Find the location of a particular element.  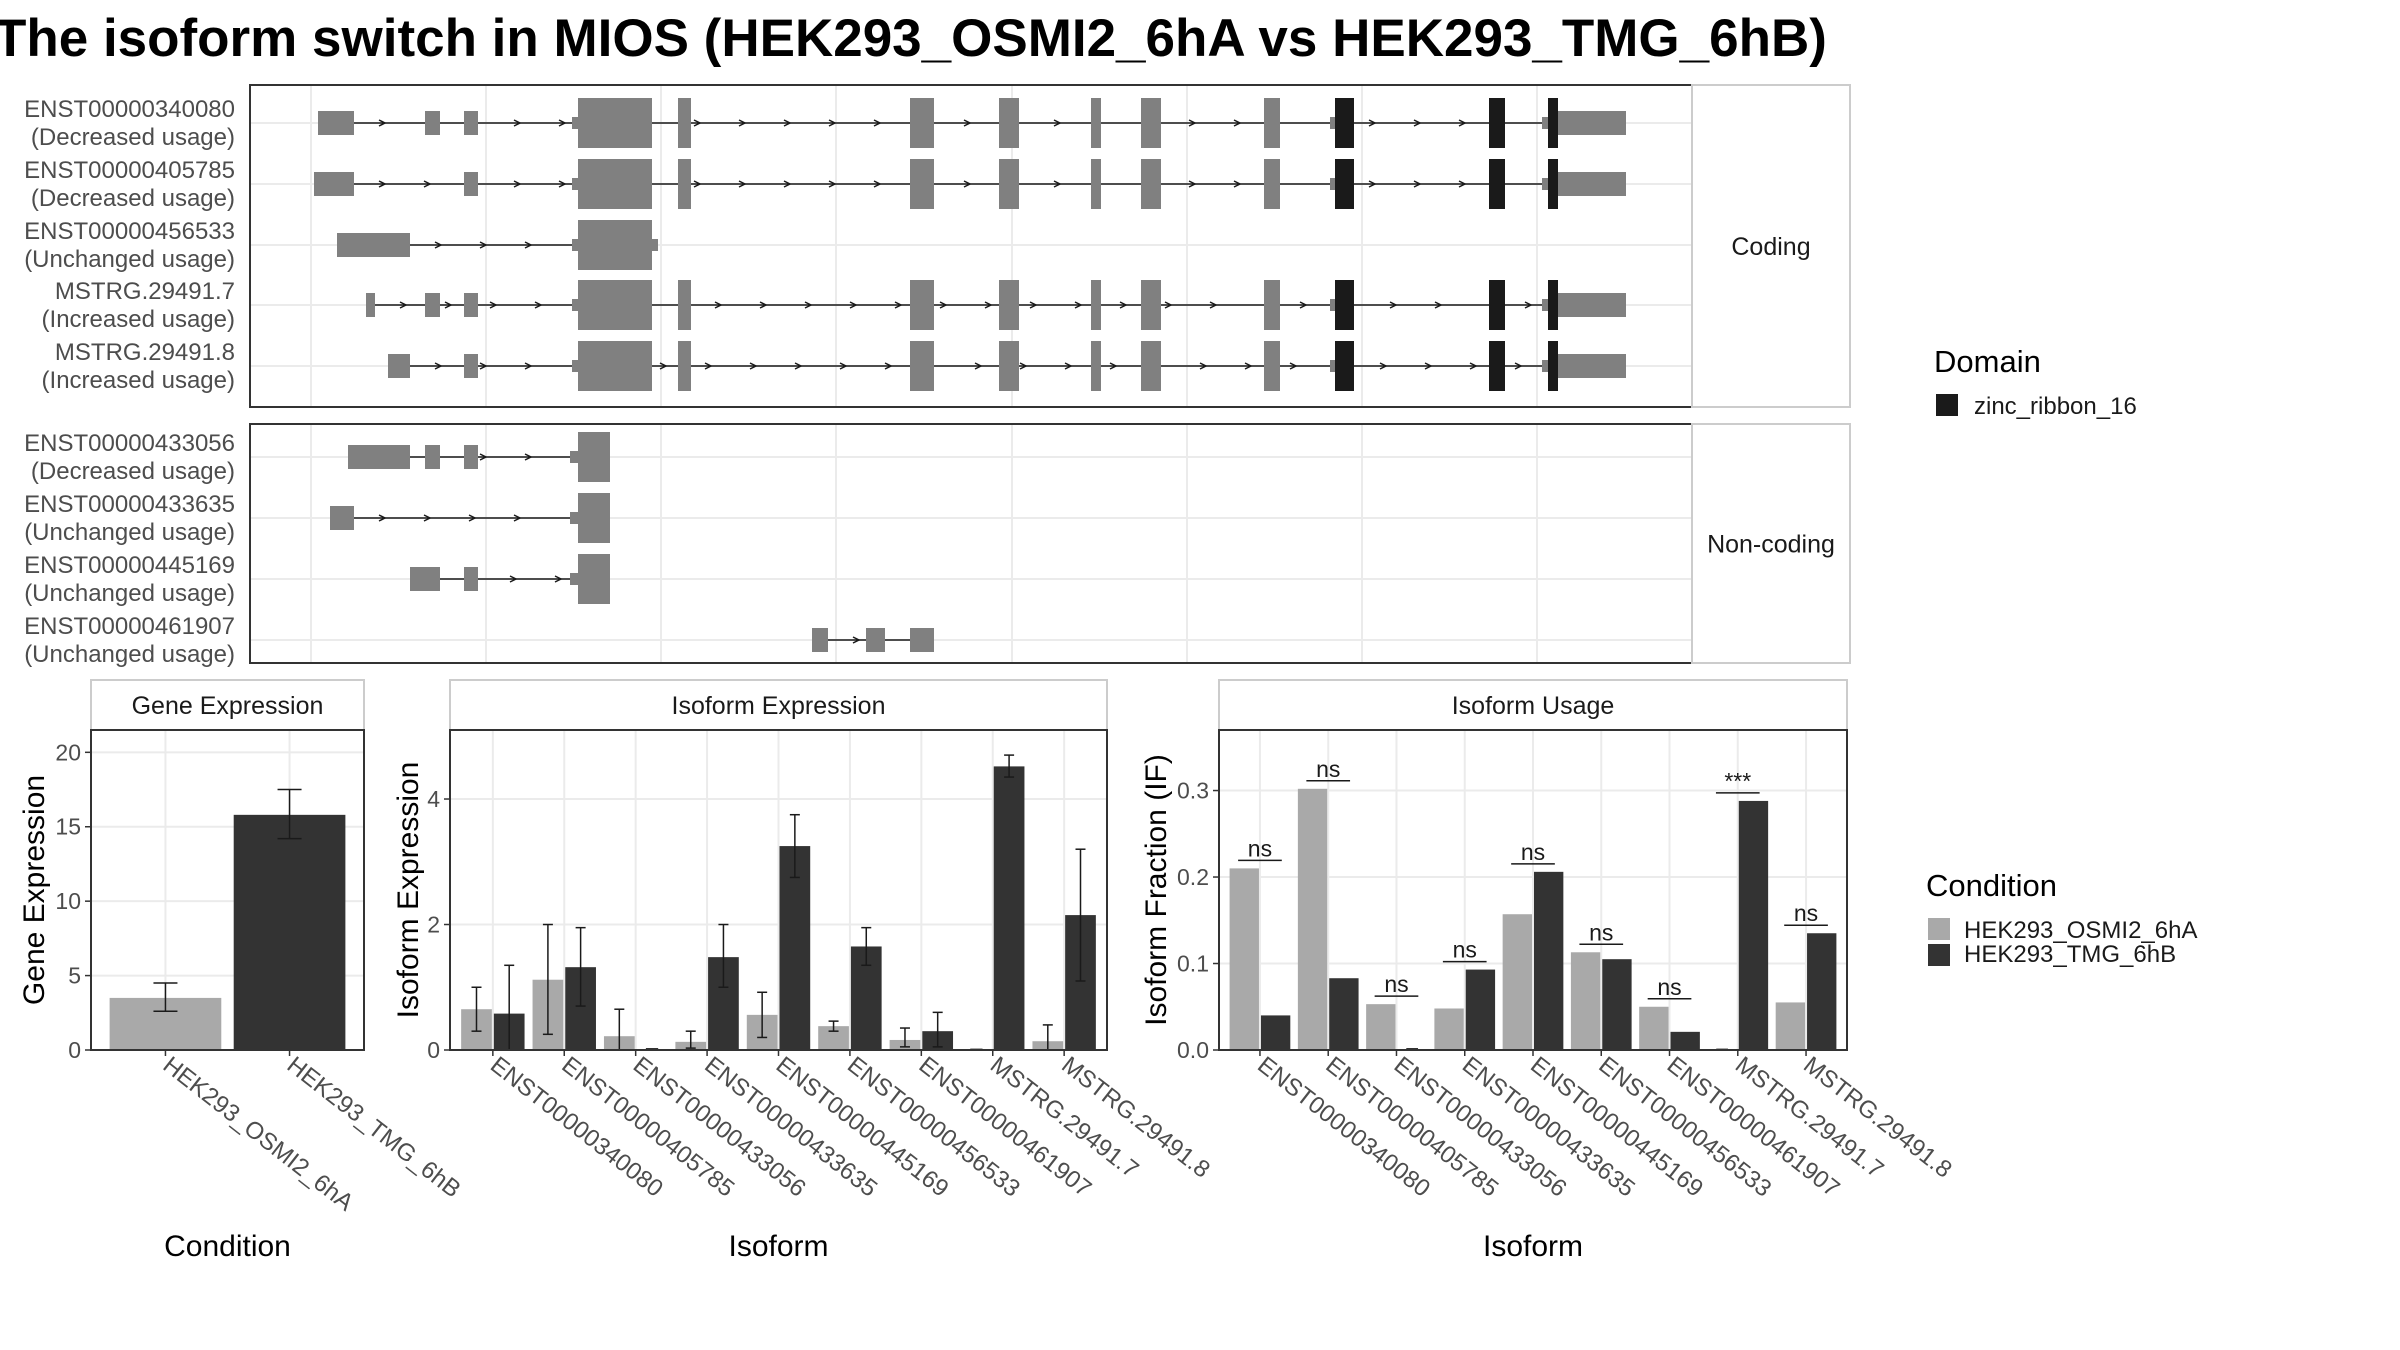

transcript-id-label: MSTRG.29491.7 is located at coordinates (145, 291).